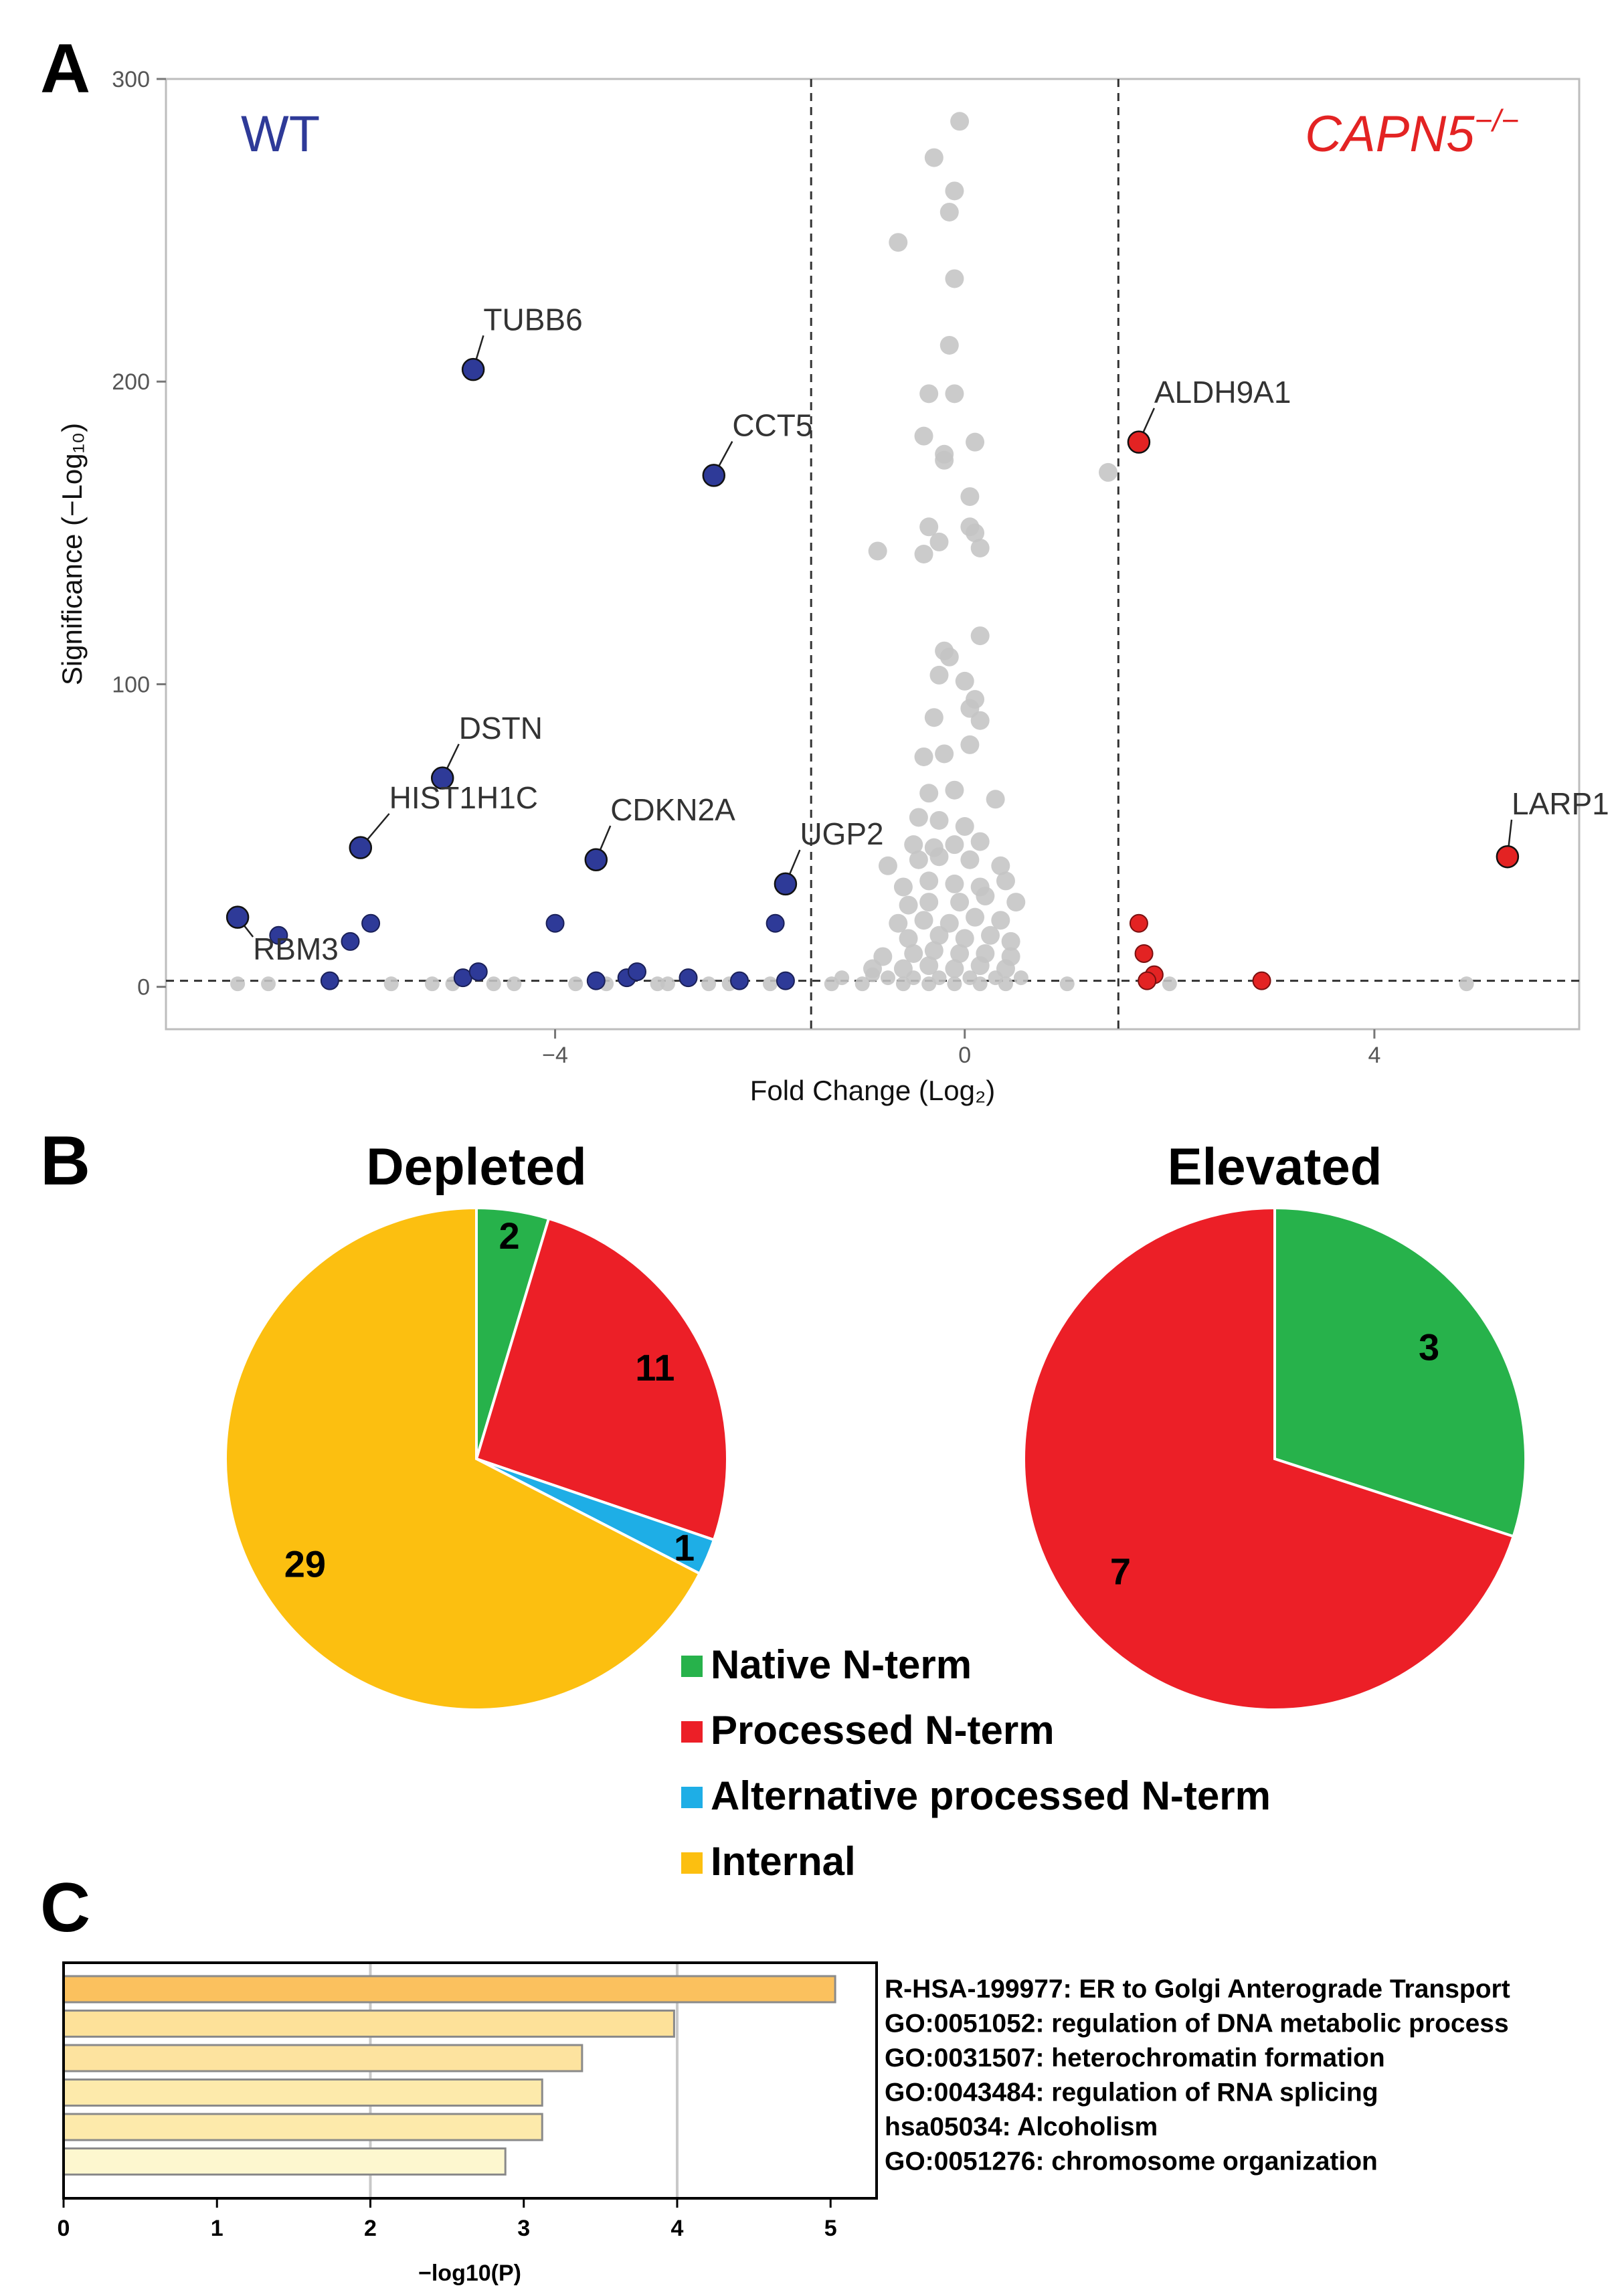 The height and width of the screenshot is (2296, 1616). What do you see at coordinates (280, 134) in the screenshot?
I see `wt-group-label: WT` at bounding box center [280, 134].